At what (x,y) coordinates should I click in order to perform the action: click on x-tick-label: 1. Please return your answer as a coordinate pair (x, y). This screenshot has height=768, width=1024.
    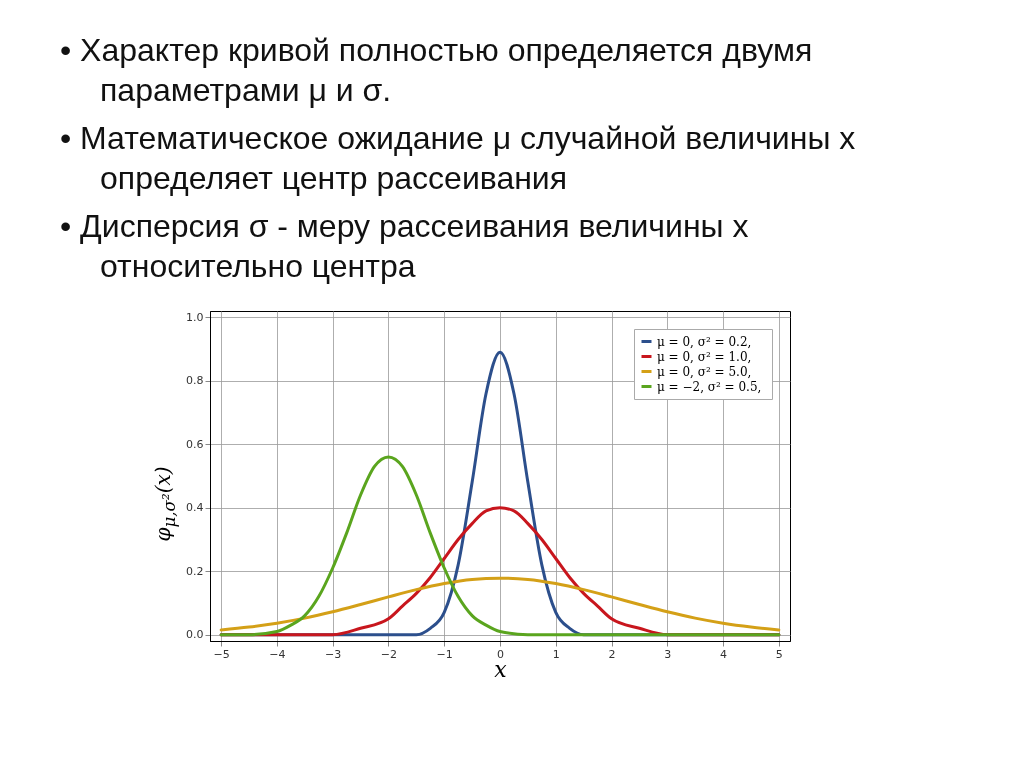
    Looking at the image, I should click on (556, 654).